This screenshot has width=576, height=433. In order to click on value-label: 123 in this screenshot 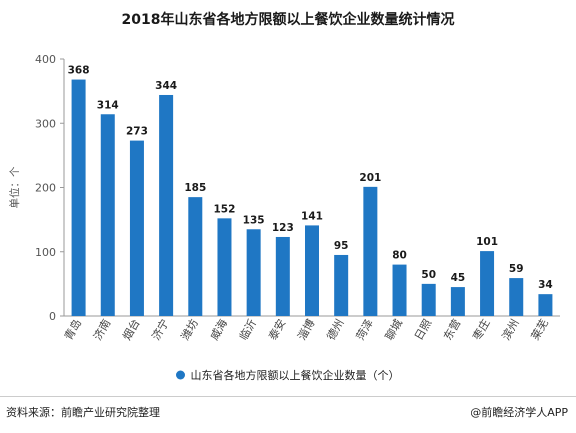, I will do `click(283, 228)`.